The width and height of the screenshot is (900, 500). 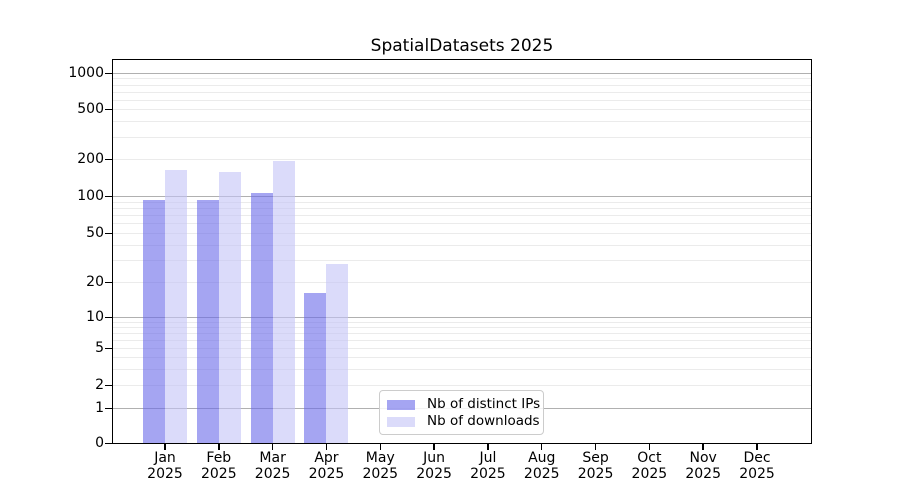 What do you see at coordinates (757, 447) in the screenshot?
I see `x-tick-mark-dec-2025` at bounding box center [757, 447].